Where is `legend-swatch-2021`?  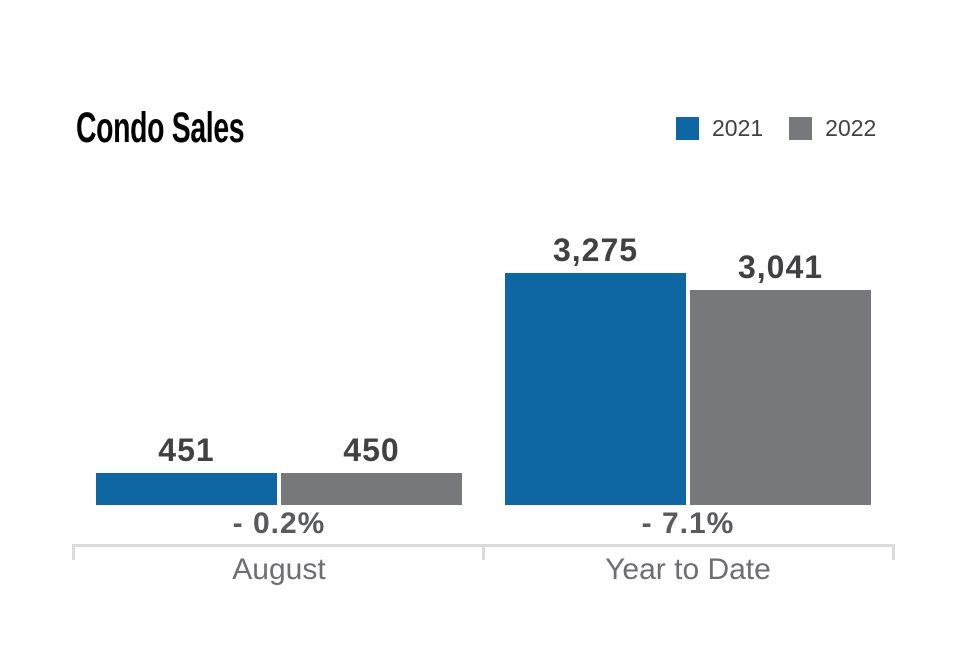
legend-swatch-2021 is located at coordinates (687, 128).